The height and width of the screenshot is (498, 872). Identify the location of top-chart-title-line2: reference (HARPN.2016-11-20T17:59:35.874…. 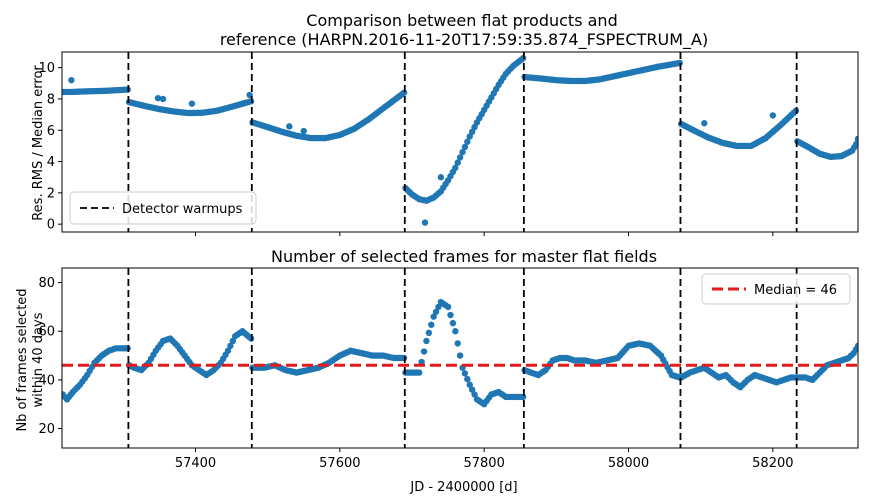
(464, 40).